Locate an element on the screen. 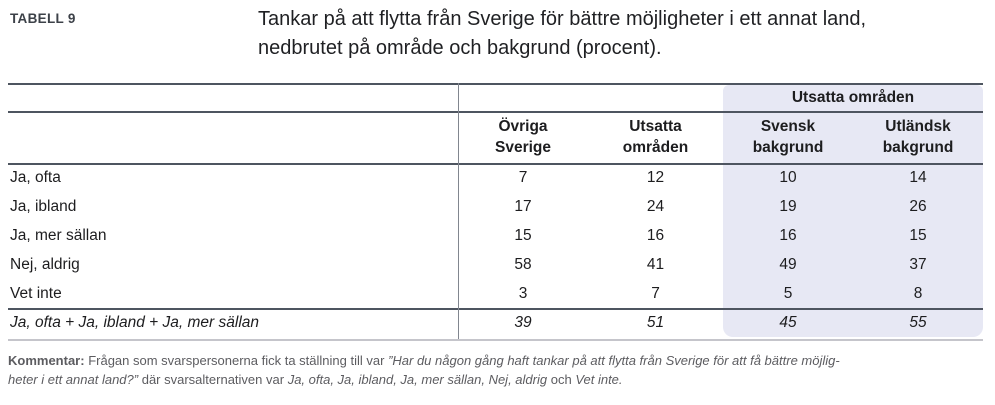 This screenshot has width=995, height=405. cell-value: 5 is located at coordinates (788, 293).